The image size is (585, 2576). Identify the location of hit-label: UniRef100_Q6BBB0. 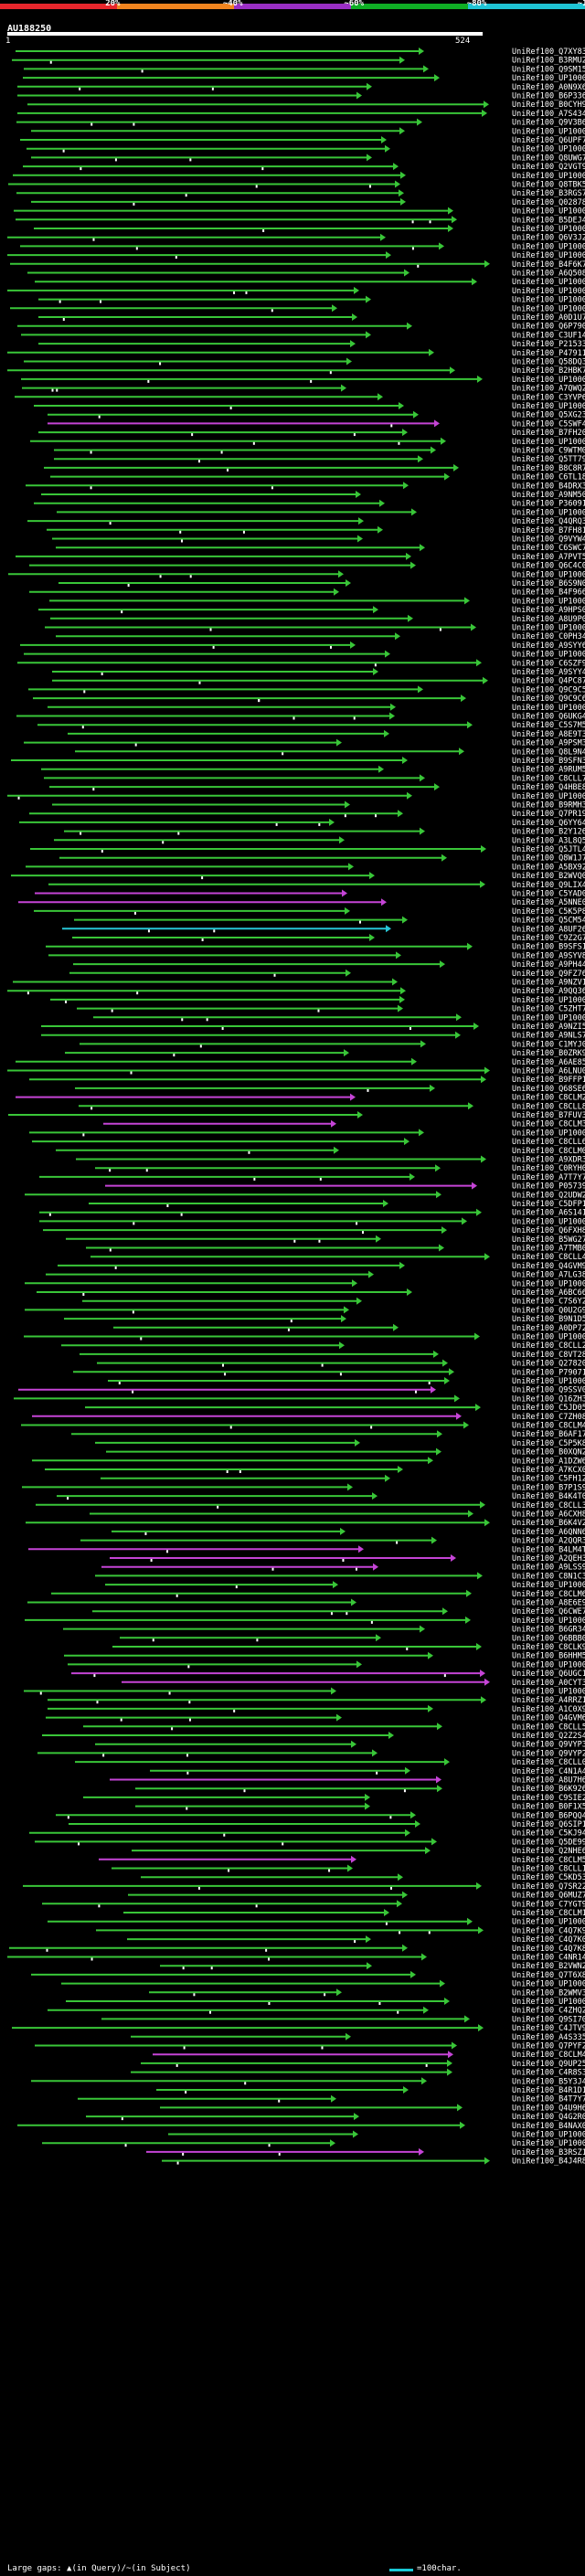
(548, 1638).